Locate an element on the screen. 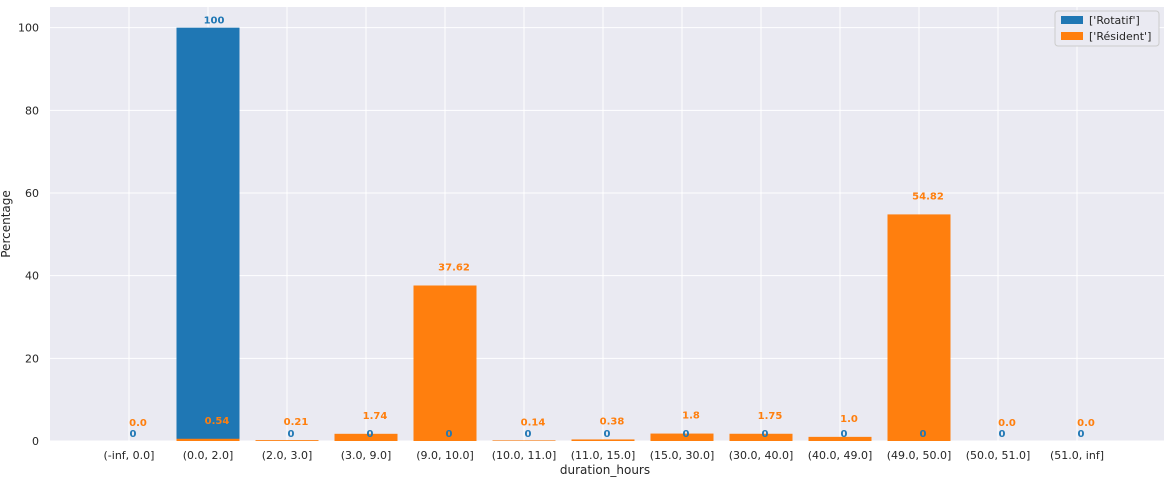  data-label-resident: 54.82 is located at coordinates (928, 196).